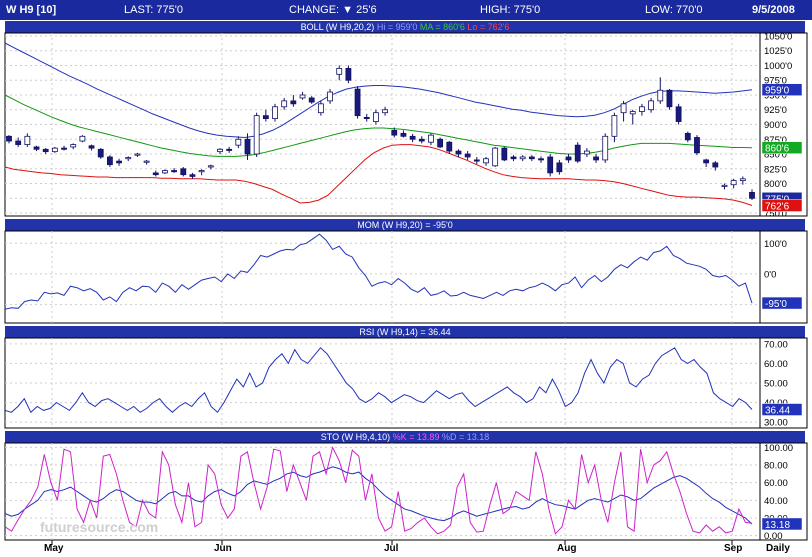 This screenshot has height=557, width=812. I want to click on mom-badge: -95'0, so click(782, 303).